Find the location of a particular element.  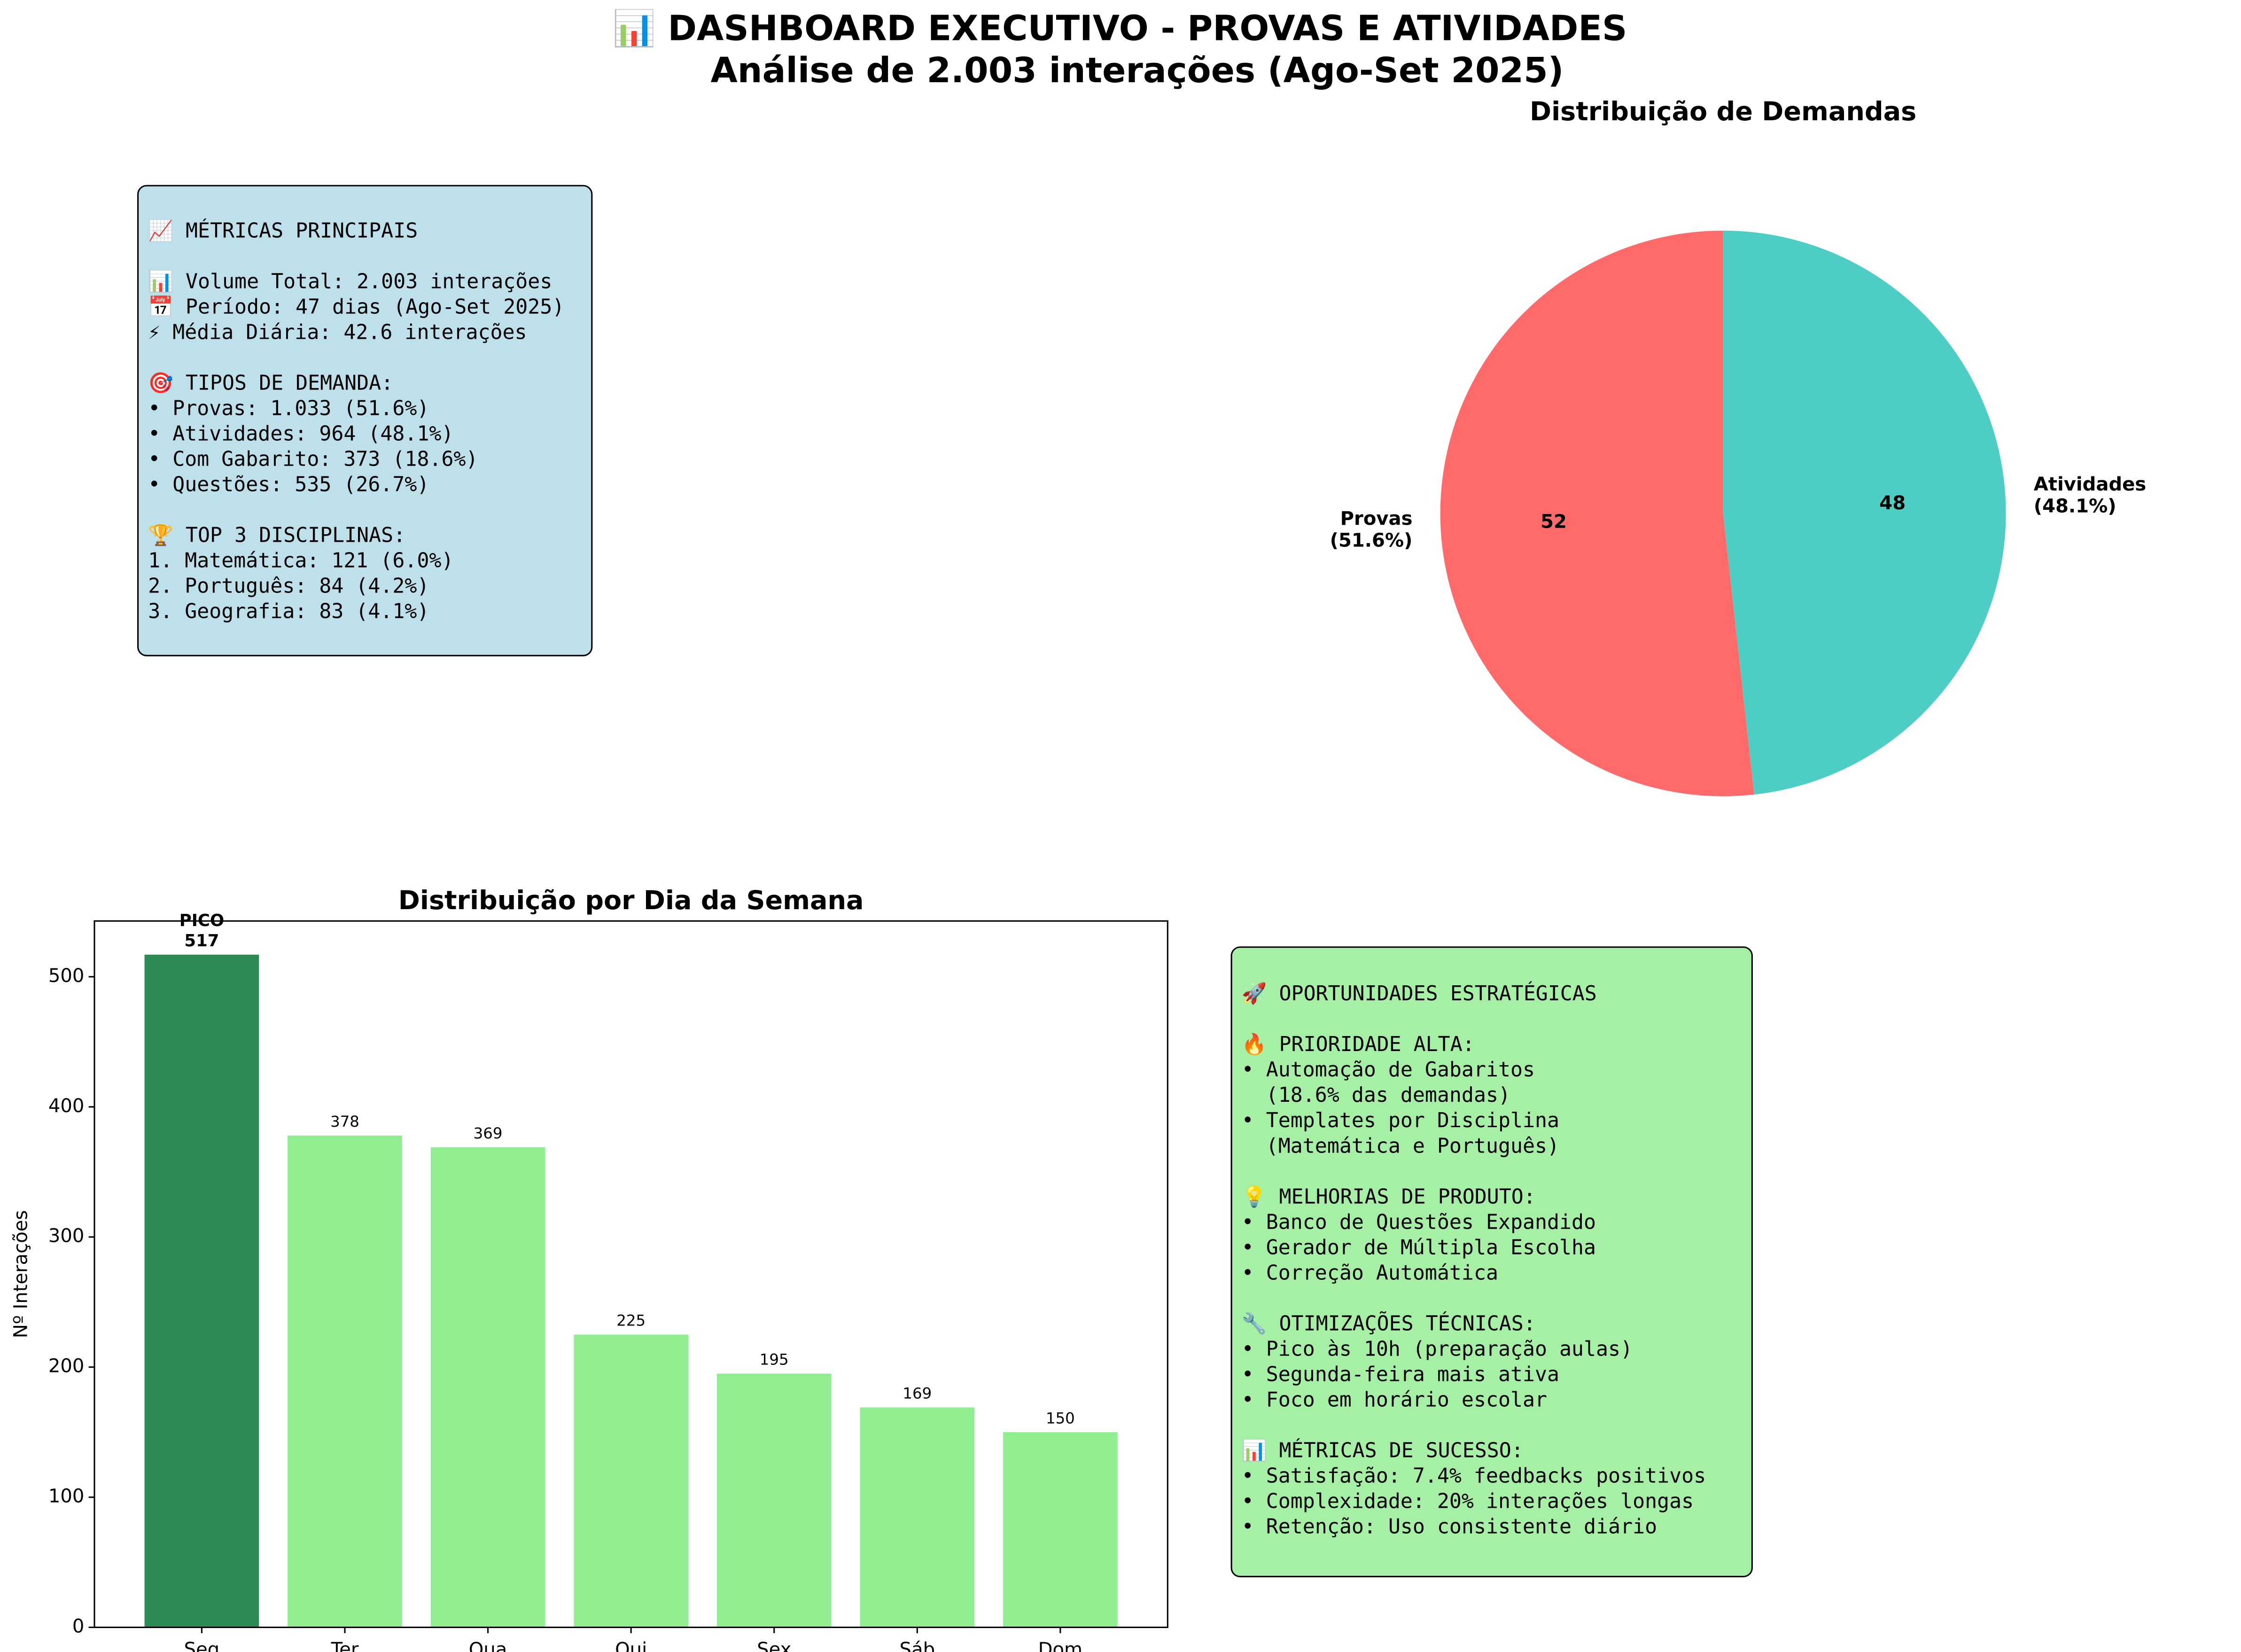

box-line: • Gerador de Múltipla Escolha is located at coordinates (1419, 1247).